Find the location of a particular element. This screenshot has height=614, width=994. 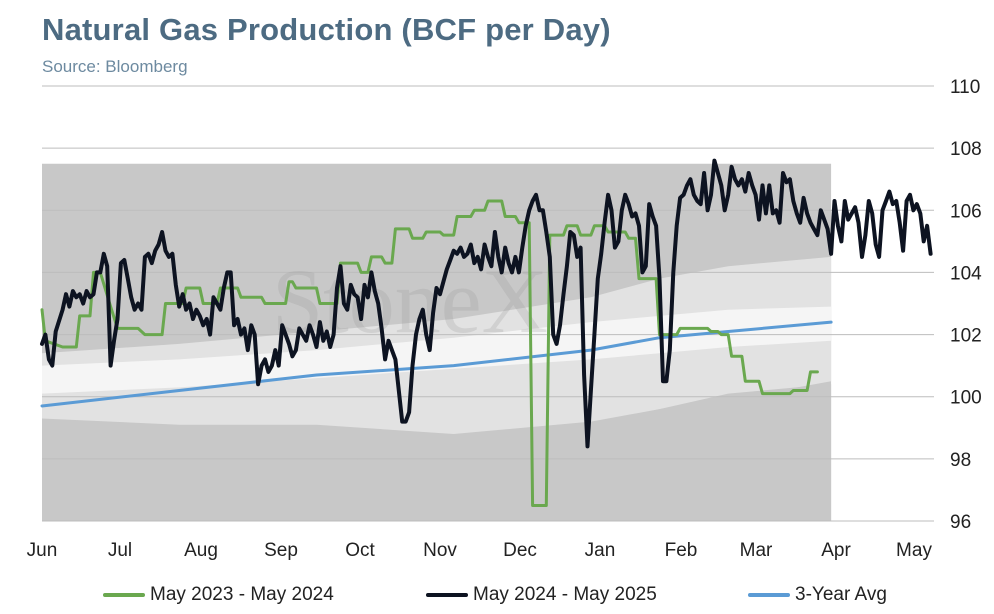

x-tick-label: Apr is located at coordinates (836, 550).